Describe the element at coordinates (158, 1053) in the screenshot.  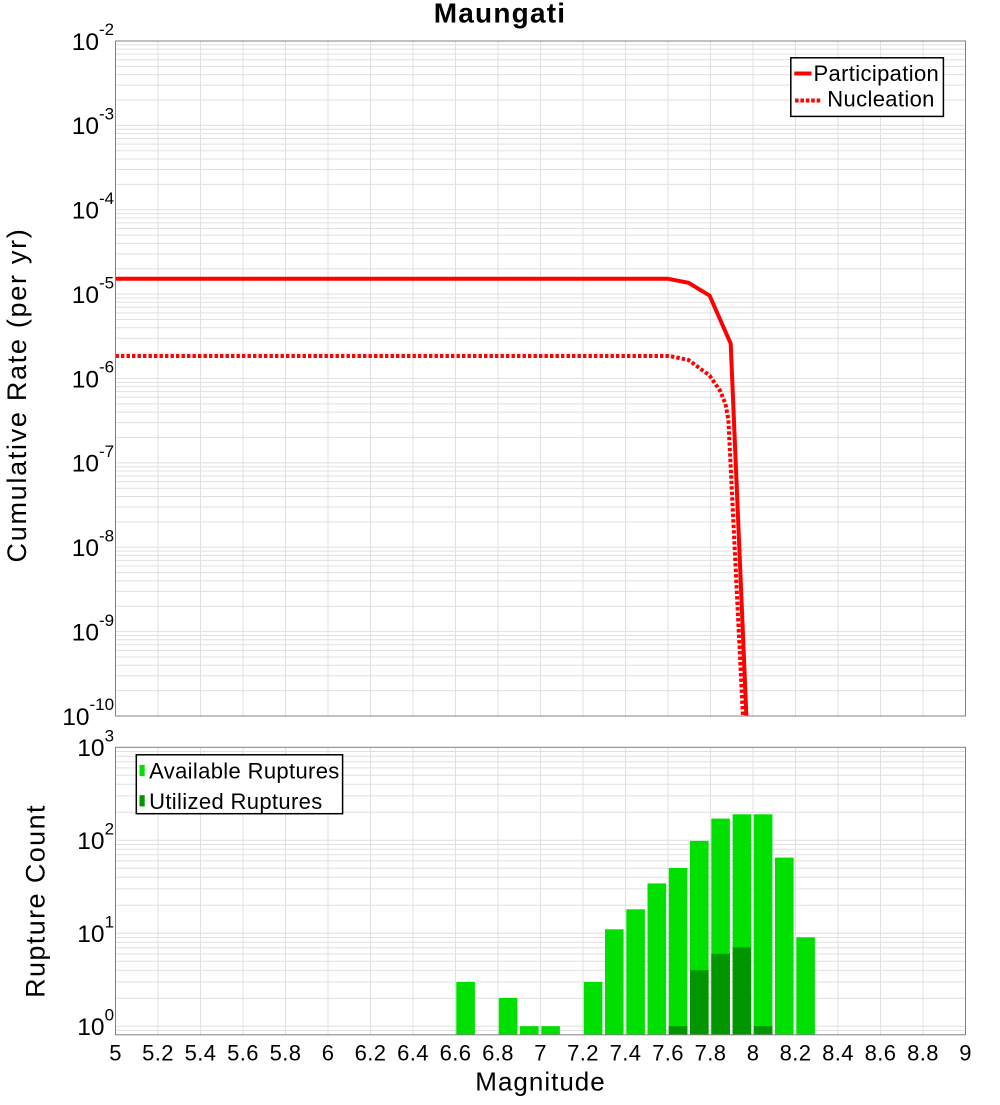
I see `svg-text: 5.2` at that location.